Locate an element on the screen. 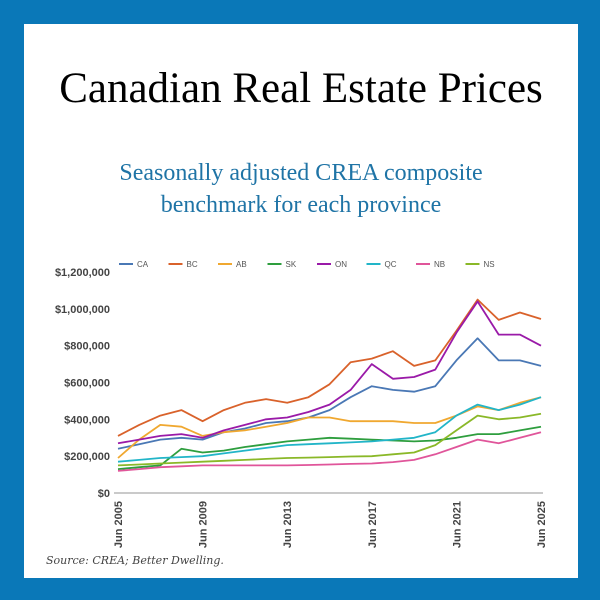 Image resolution: width=600 pixels, height=600 pixels. x-tick-label: Jun 2025 is located at coordinates (542, 524).